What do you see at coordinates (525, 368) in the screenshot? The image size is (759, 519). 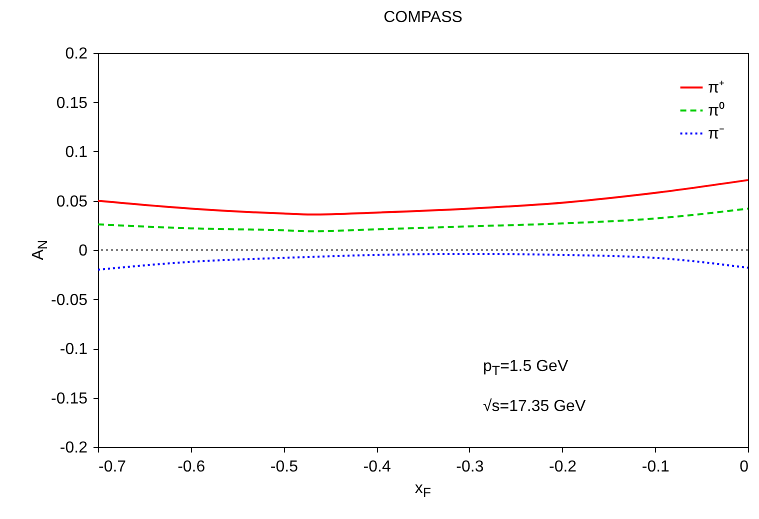 I see `annotation: p$_{T}$=1.5 GeV` at bounding box center [525, 368].